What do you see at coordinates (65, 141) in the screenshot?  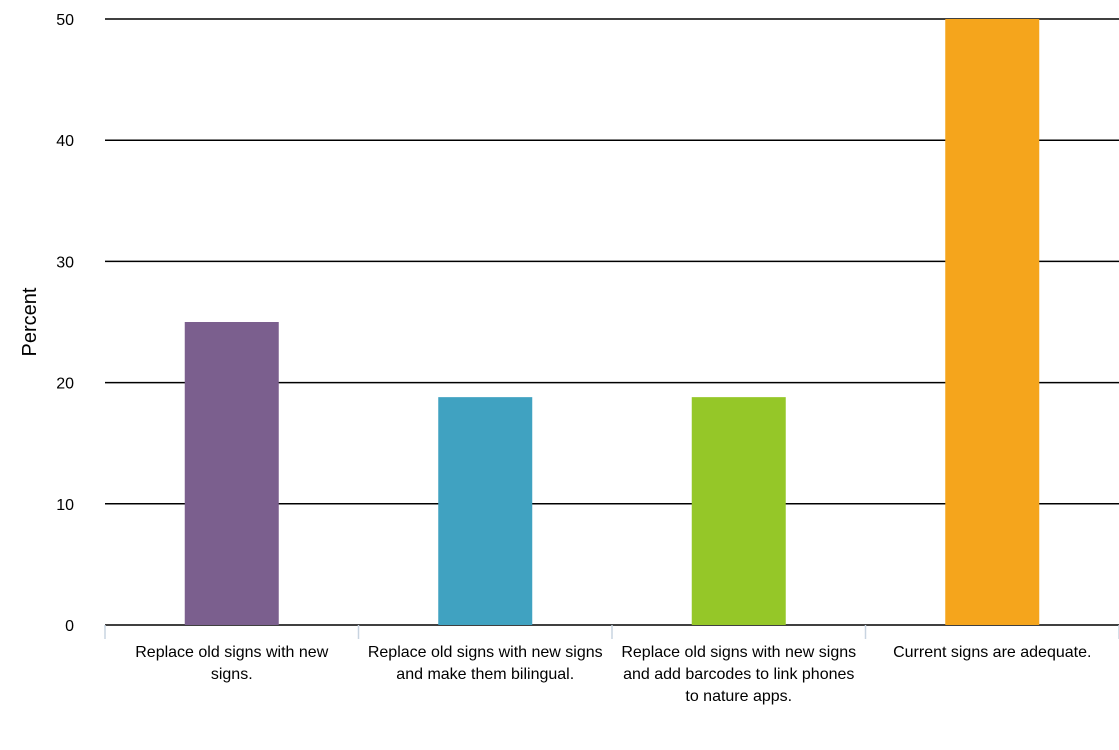 I see `y-tick-label: 40` at bounding box center [65, 141].